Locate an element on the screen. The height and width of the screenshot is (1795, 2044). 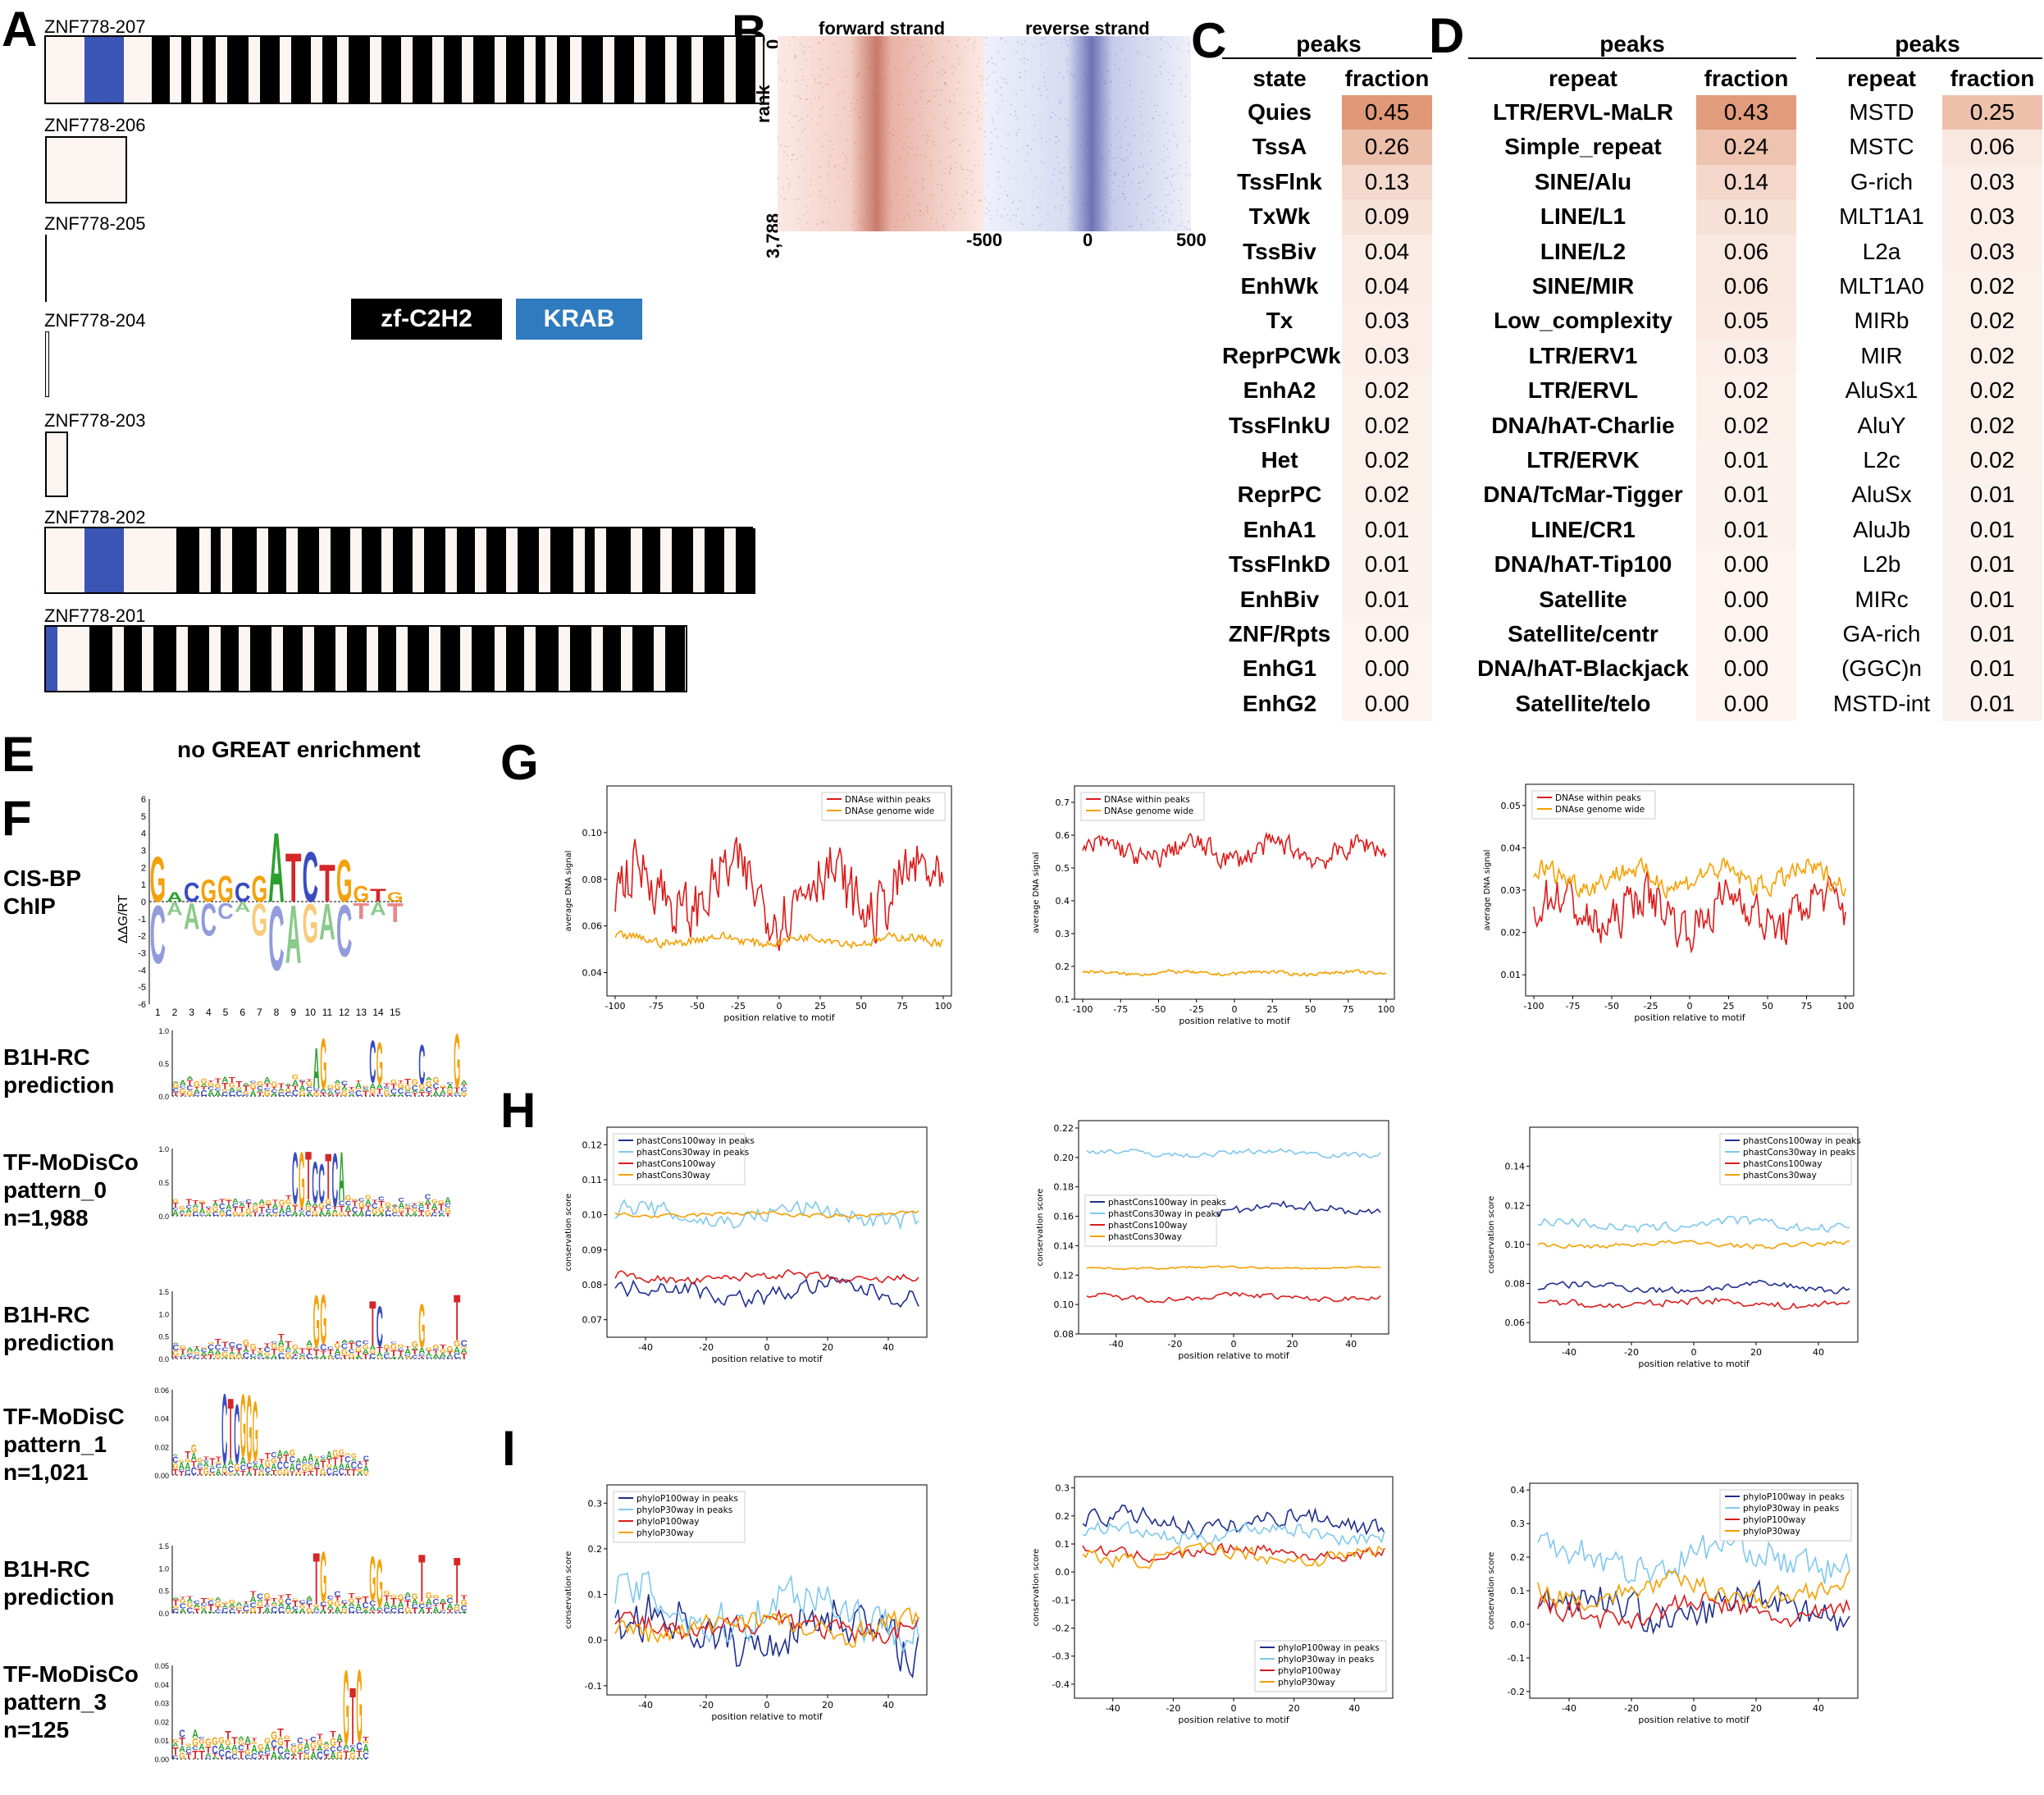
table-row-value: 0.01 is located at coordinates (1992, 599).